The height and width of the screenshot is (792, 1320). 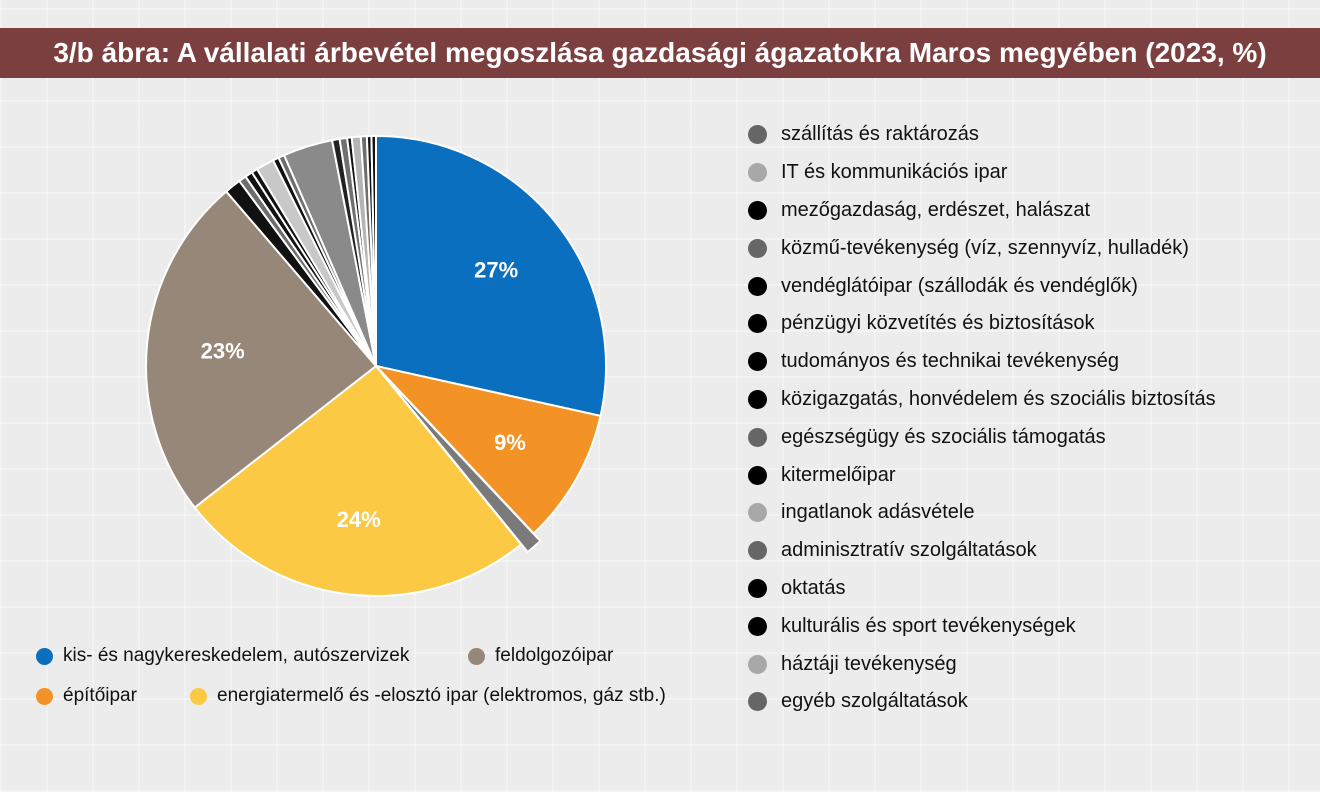 I want to click on legend-item: mezőgazdaság, erdészet, halászat, so click(x=982, y=211).